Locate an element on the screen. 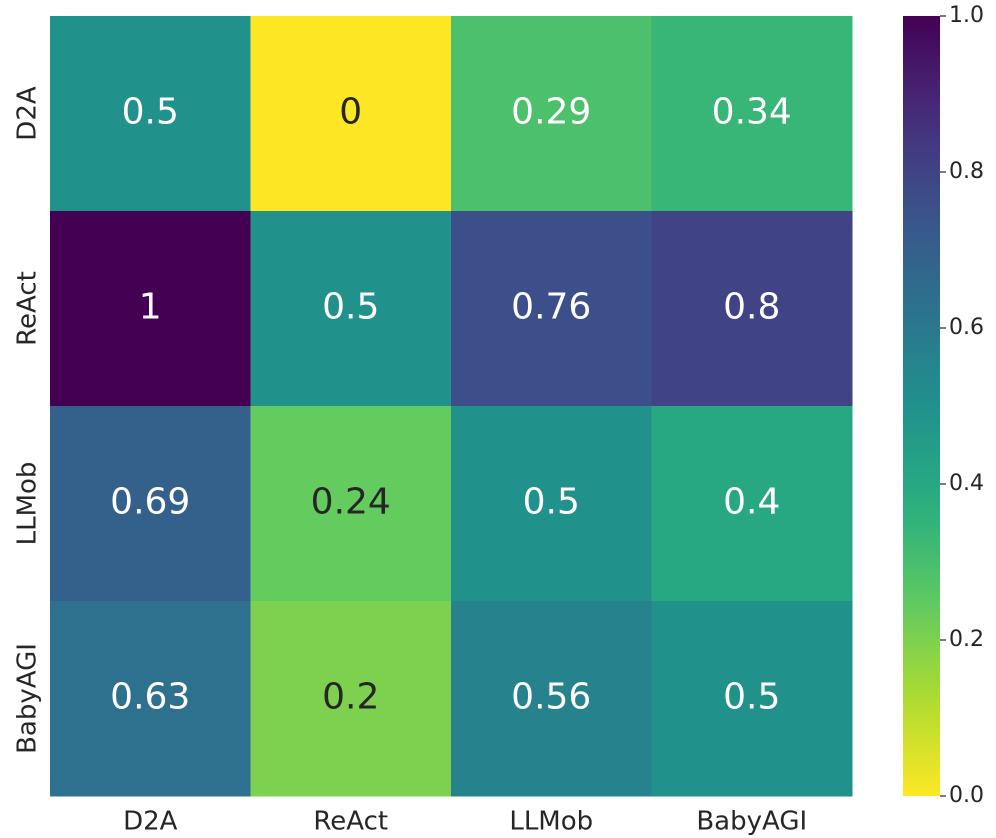 Image resolution: width=996 pixels, height=838 pixels. cell-label: 0.56 is located at coordinates (551, 697).